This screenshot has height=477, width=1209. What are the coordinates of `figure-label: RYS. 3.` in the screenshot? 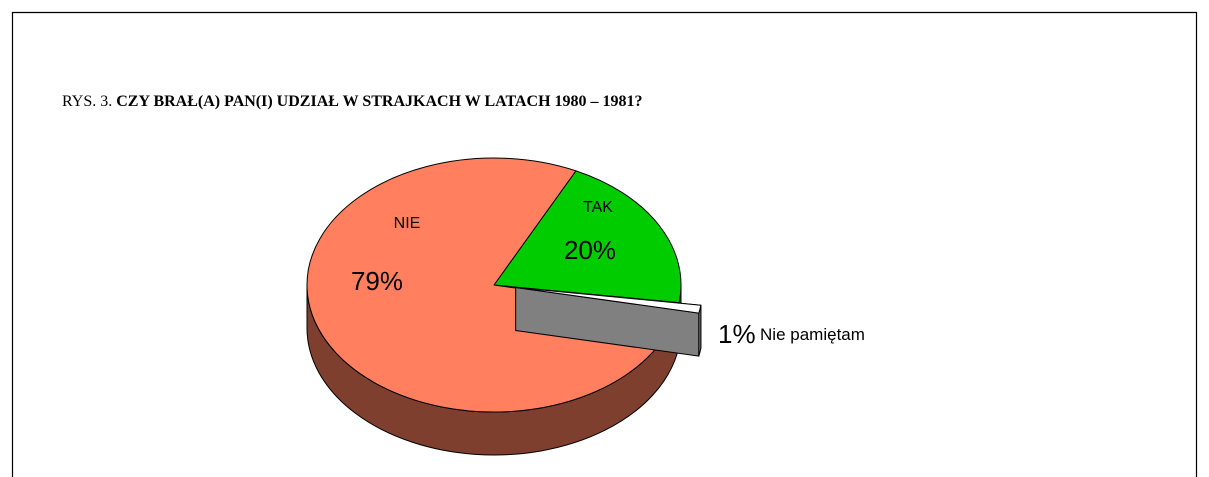 It's located at (87, 101).